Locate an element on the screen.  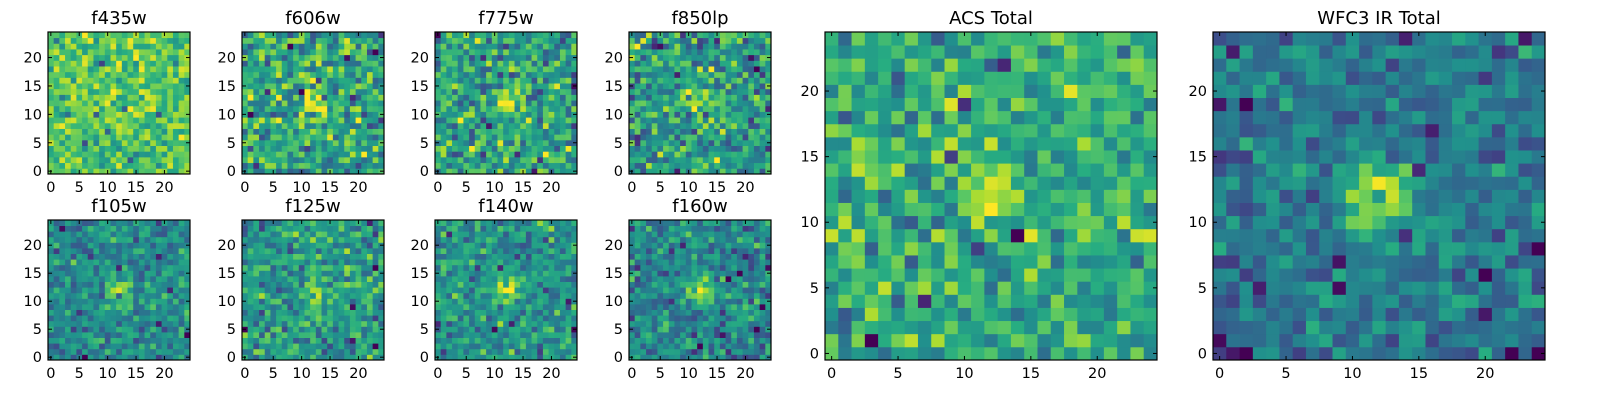
x-tick-label: 10 is located at coordinates (107, 374).